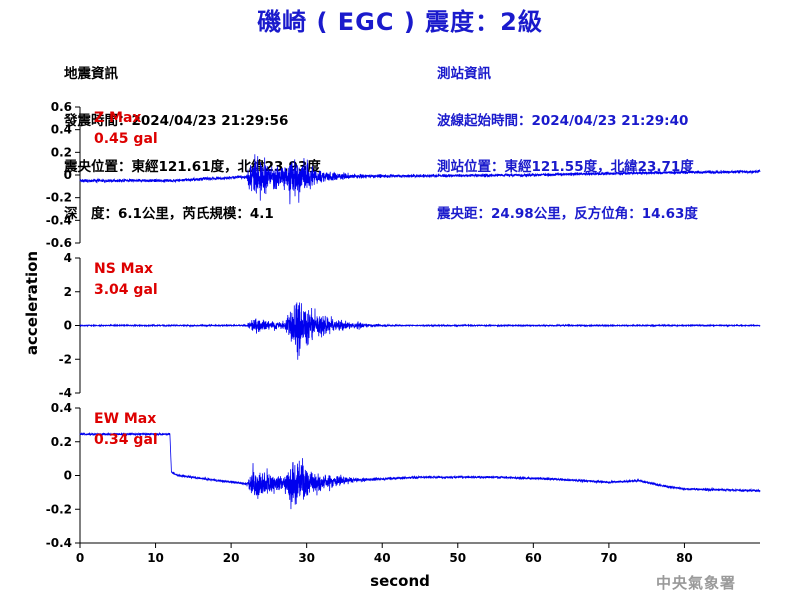 The image size is (800, 600). I want to click on station-location: 測站位置：東經121.55度，北緯23.71度, so click(565, 167).